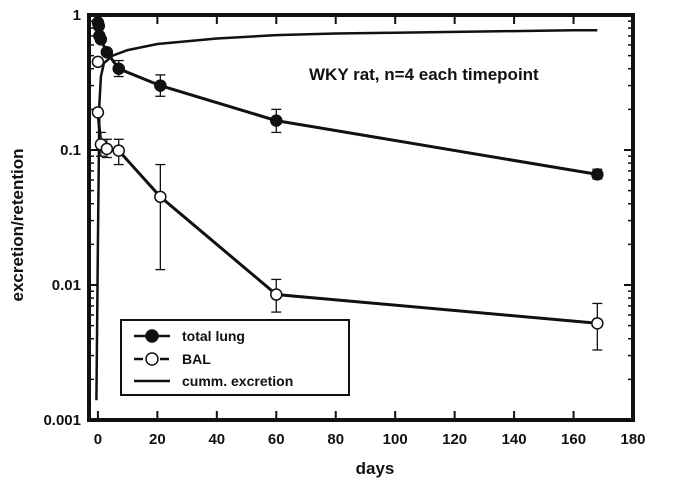 Image resolution: width=675 pixels, height=483 pixels. What do you see at coordinates (632, 439) in the screenshot?
I see `x-tick-label: 180` at bounding box center [632, 439].